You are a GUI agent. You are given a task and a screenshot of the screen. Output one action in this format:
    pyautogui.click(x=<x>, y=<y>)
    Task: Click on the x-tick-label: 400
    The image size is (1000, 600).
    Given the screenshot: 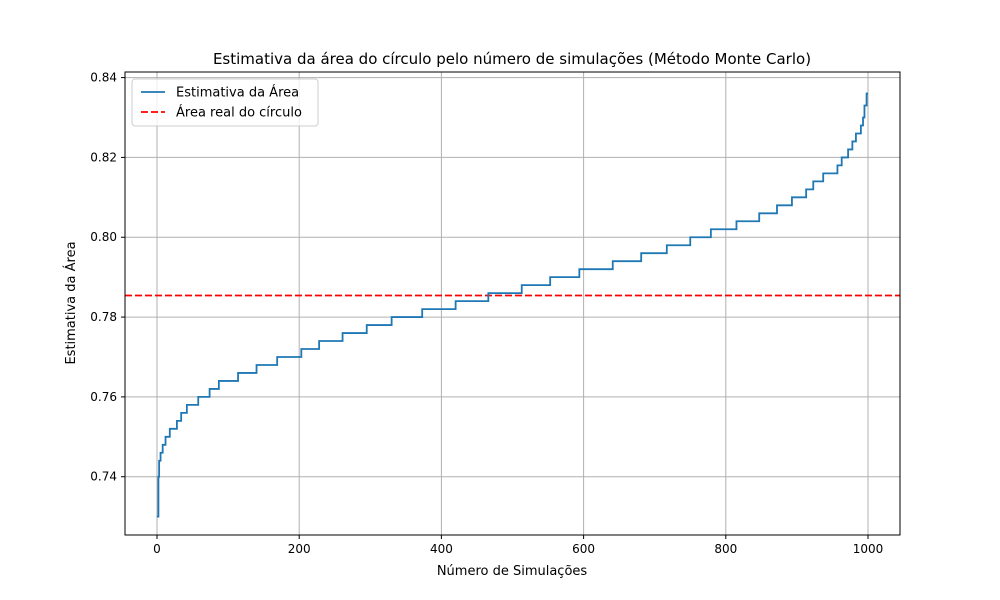 What is the action you would take?
    pyautogui.click(x=441, y=549)
    